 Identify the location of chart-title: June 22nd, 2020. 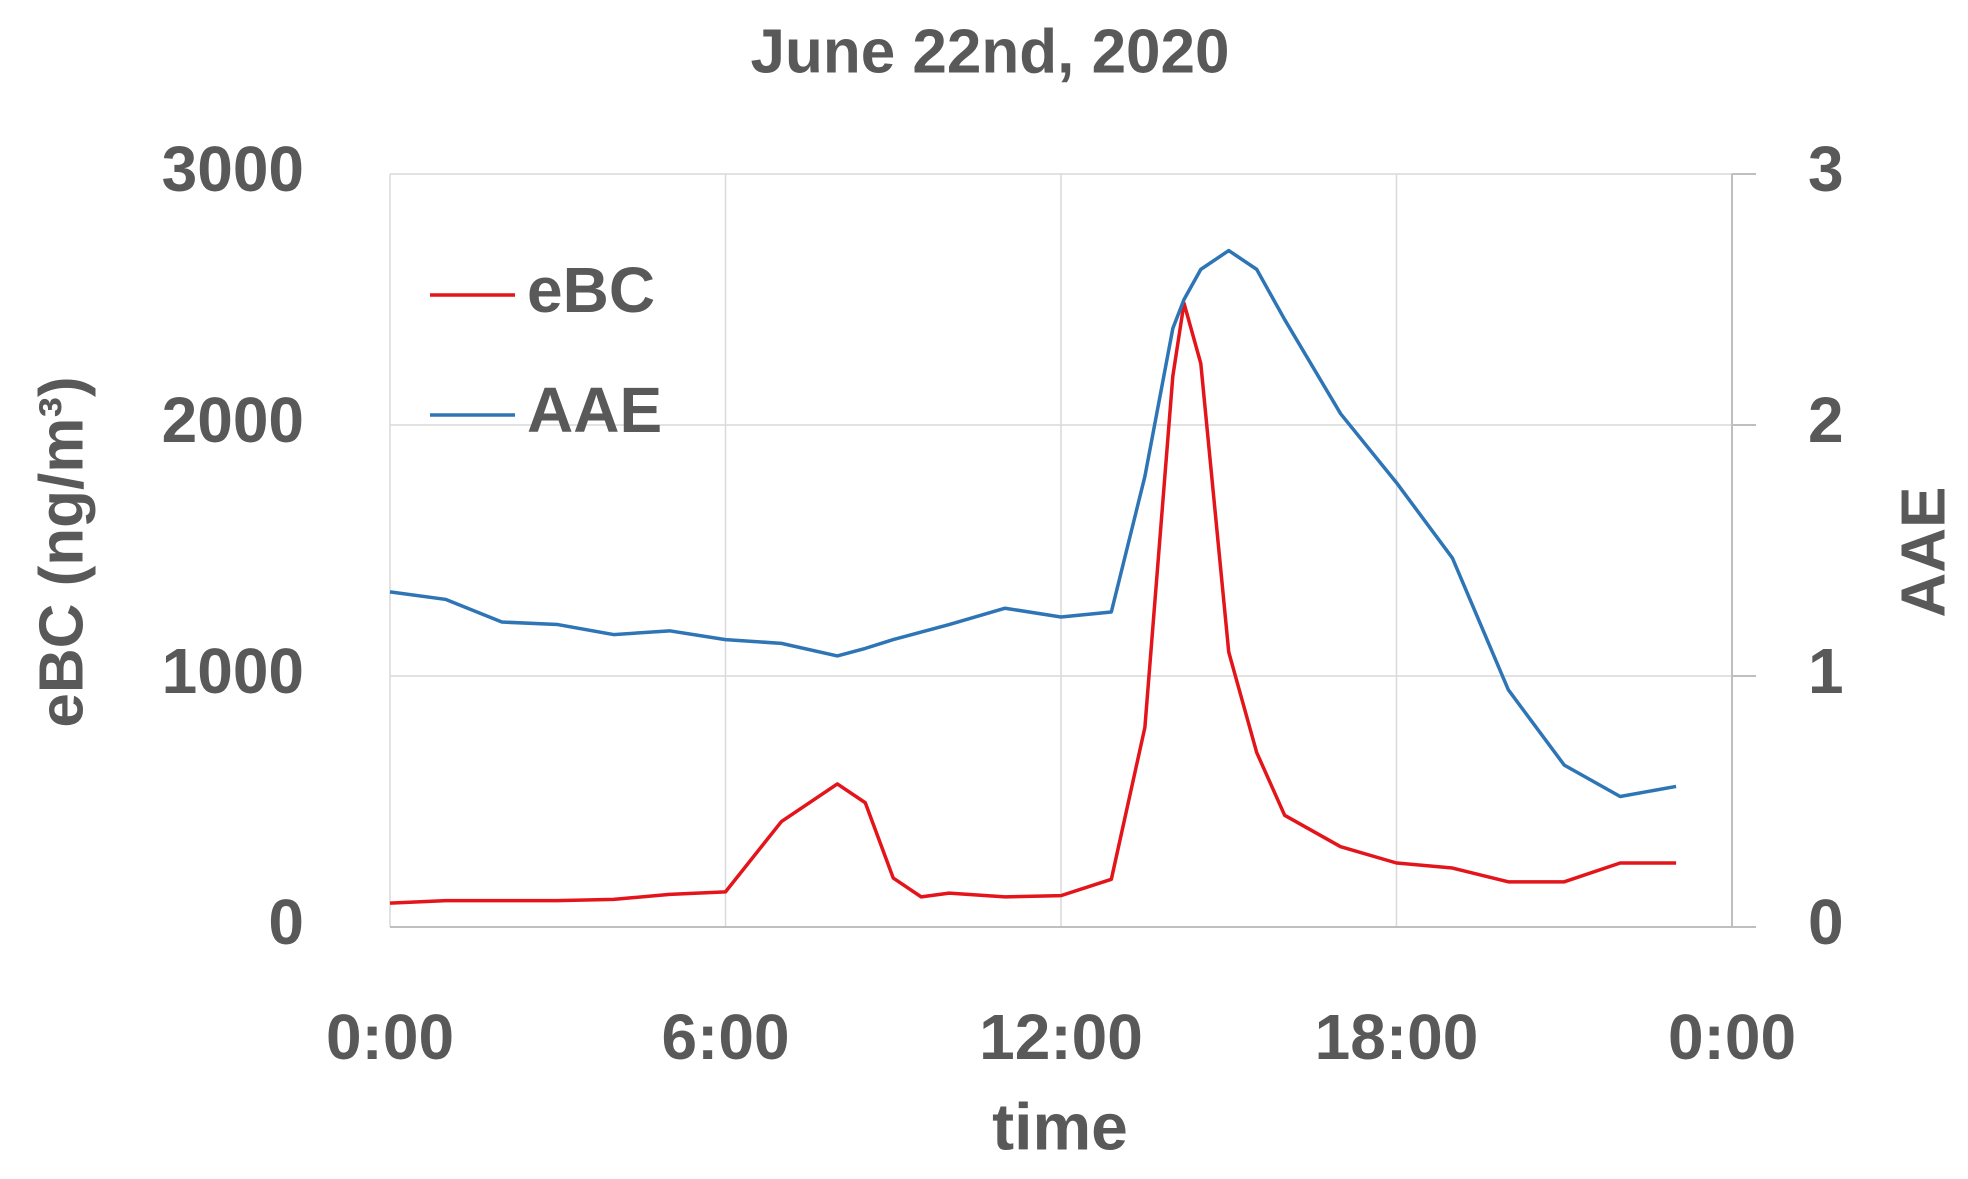
(989, 51).